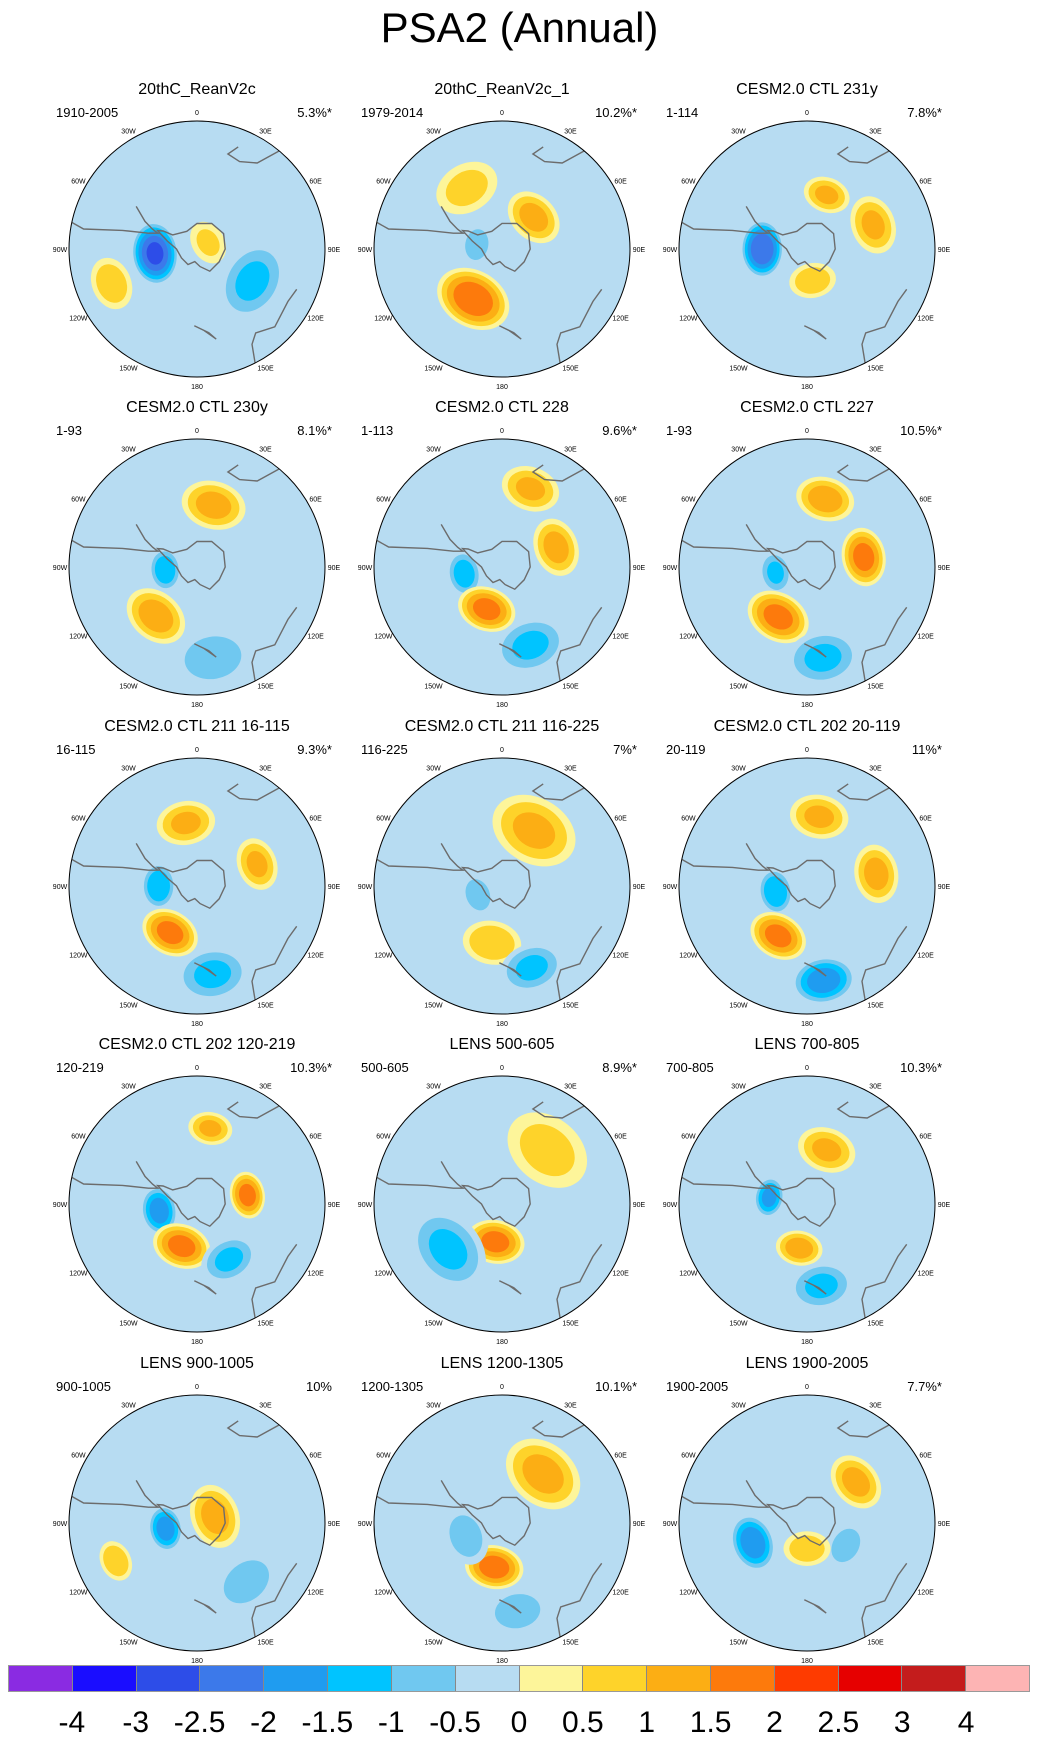 This screenshot has width=1039, height=1759. Describe the element at coordinates (391, 1722) in the screenshot. I see `colorbar-tick-label: -1` at that location.